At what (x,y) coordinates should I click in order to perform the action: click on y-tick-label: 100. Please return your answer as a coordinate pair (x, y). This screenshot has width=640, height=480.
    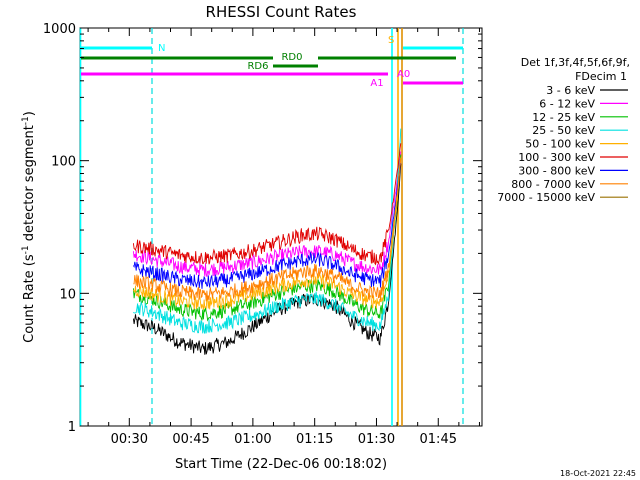
    Looking at the image, I should click on (63, 162).